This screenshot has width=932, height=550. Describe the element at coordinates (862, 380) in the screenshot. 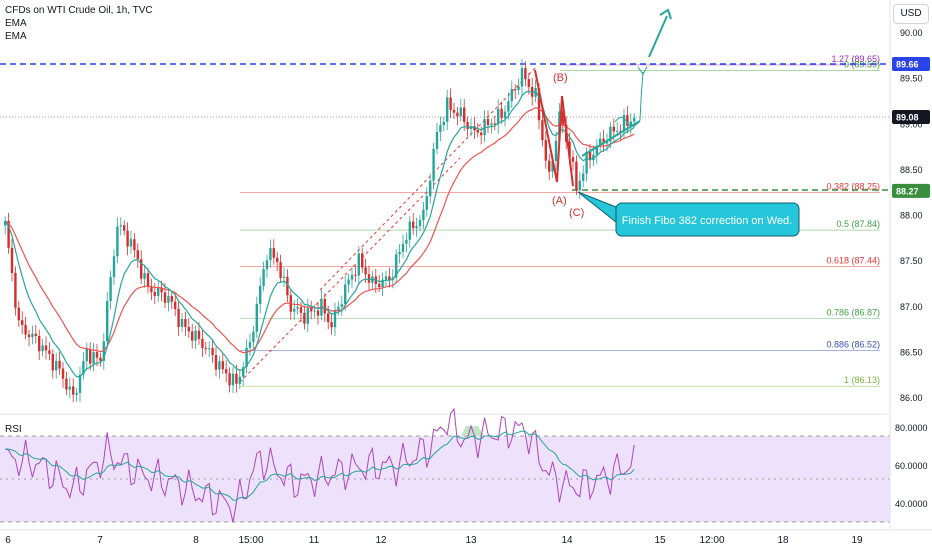

I see `fib-label: 1 (86.13)` at that location.